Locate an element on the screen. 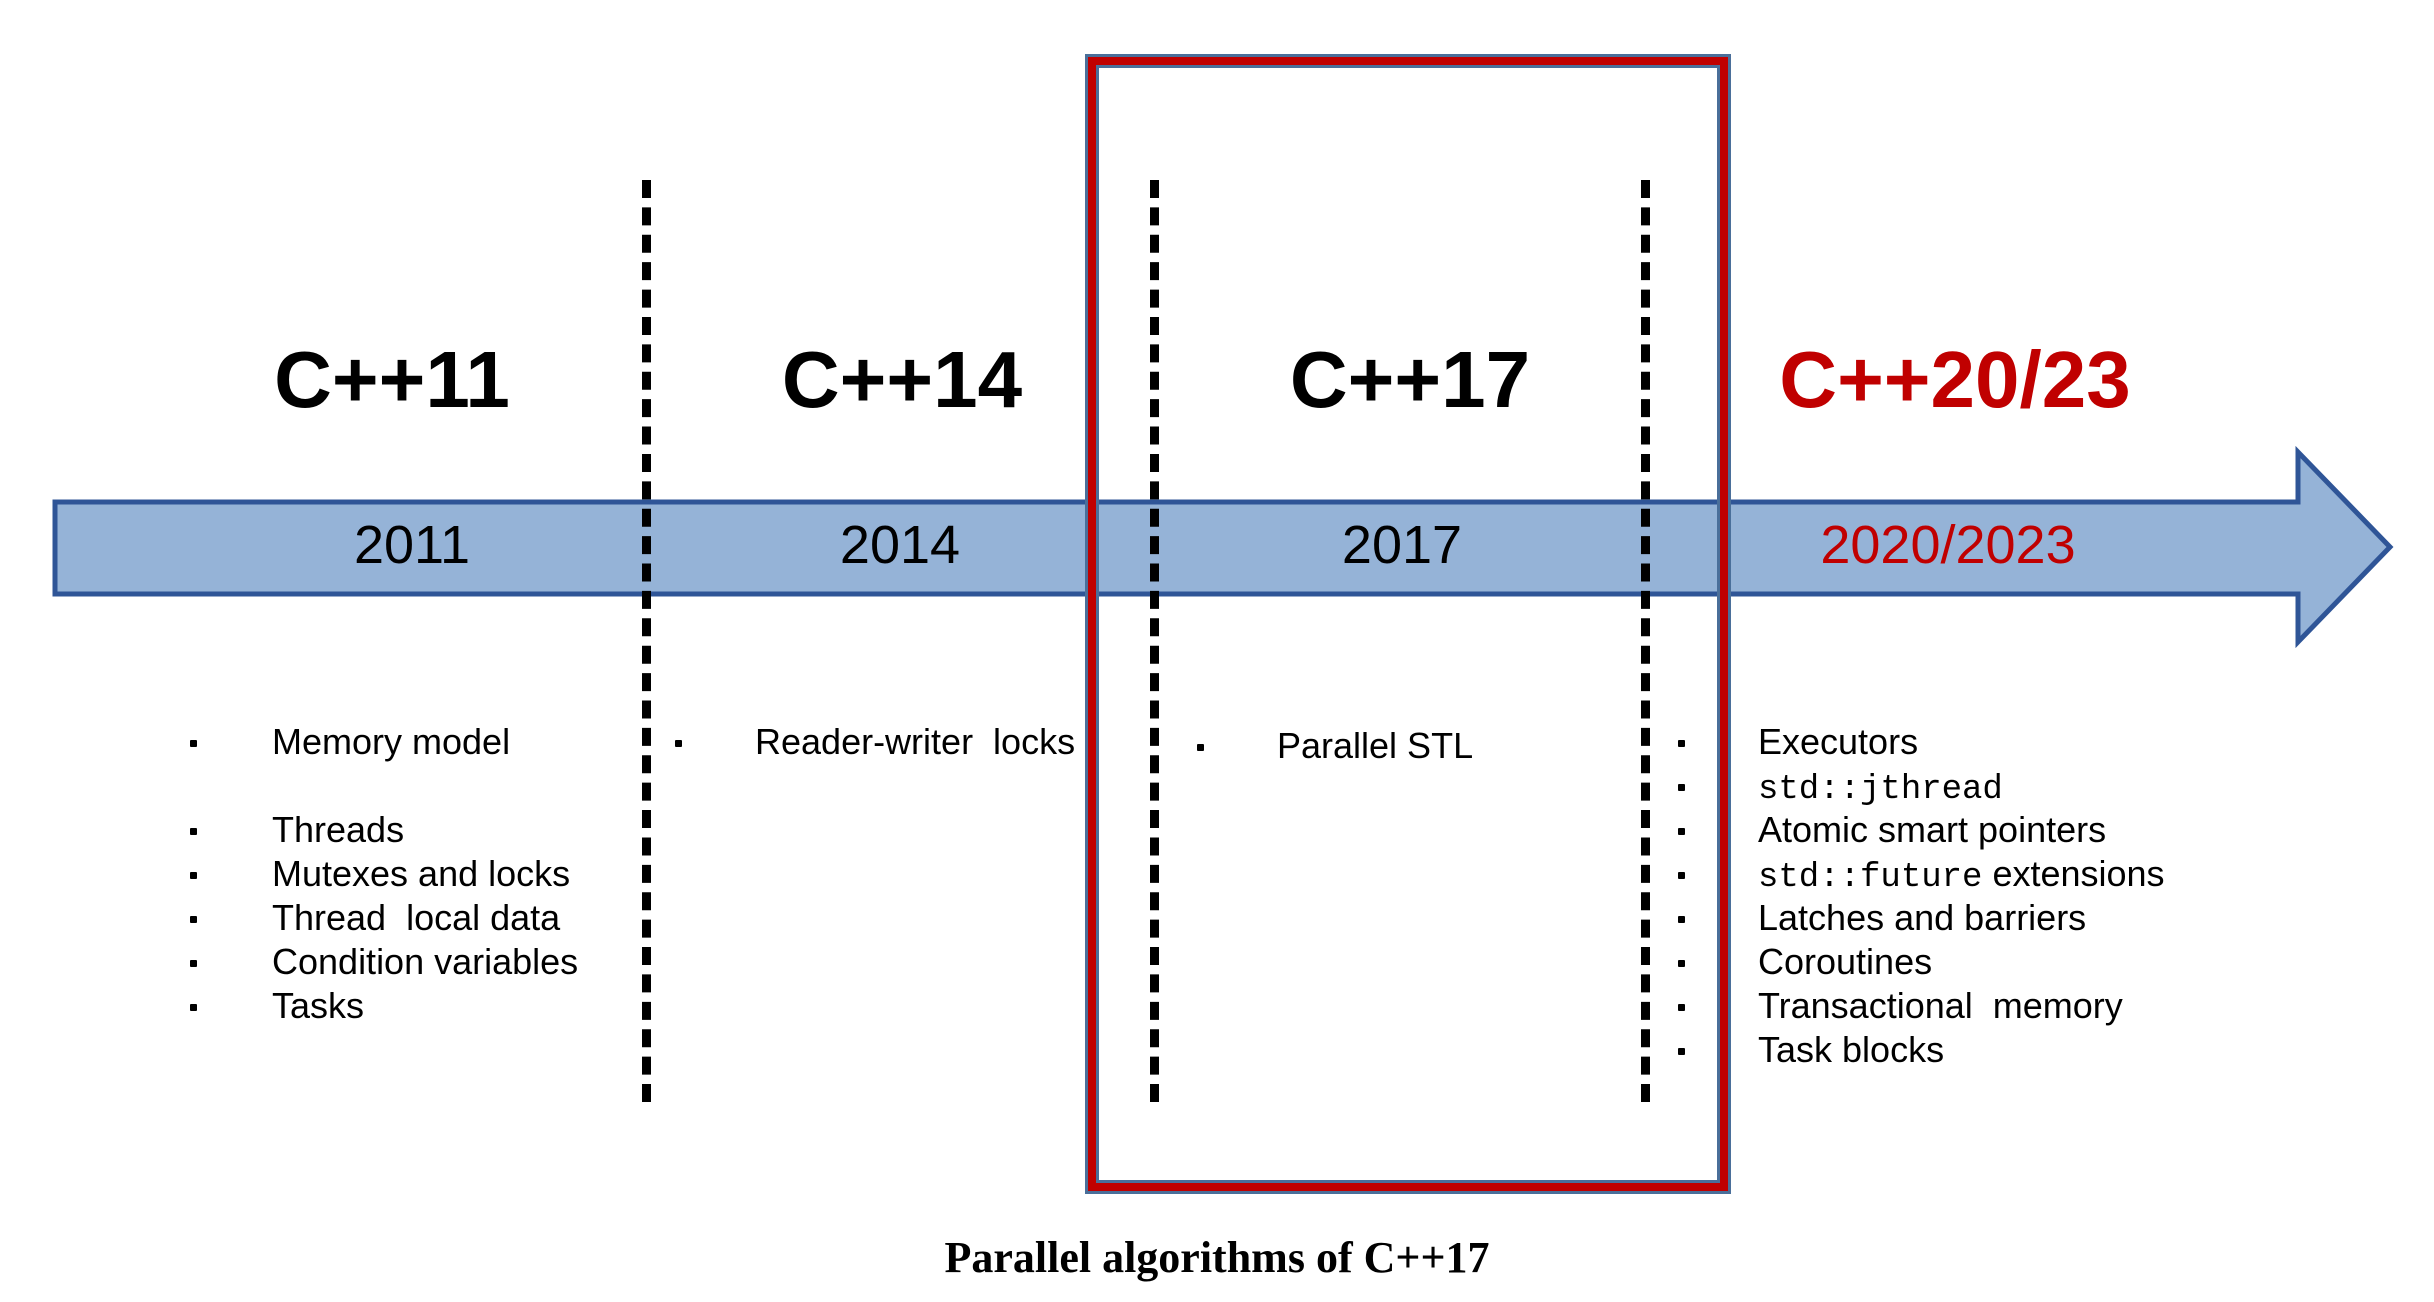  list-item: Thread local data is located at coordinates (384, 918).